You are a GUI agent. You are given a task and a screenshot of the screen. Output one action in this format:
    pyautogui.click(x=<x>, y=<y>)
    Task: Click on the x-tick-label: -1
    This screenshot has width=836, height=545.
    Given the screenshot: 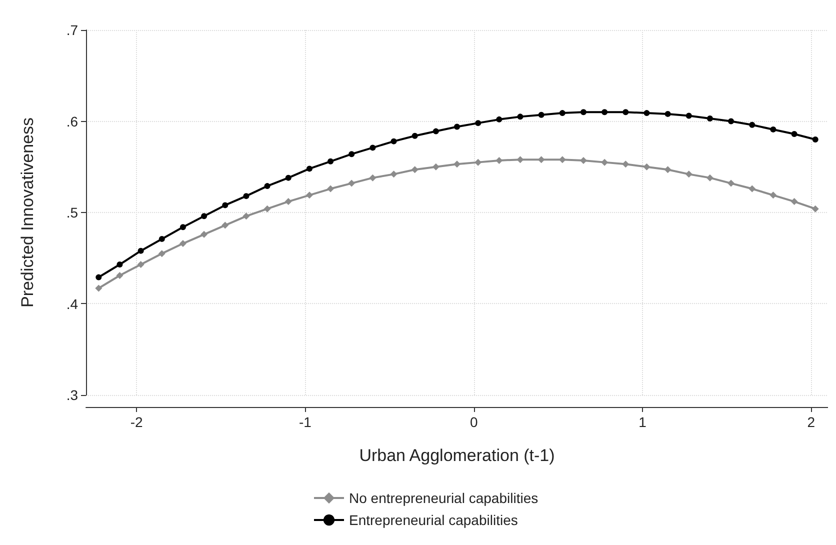 What is the action you would take?
    pyautogui.click(x=305, y=422)
    